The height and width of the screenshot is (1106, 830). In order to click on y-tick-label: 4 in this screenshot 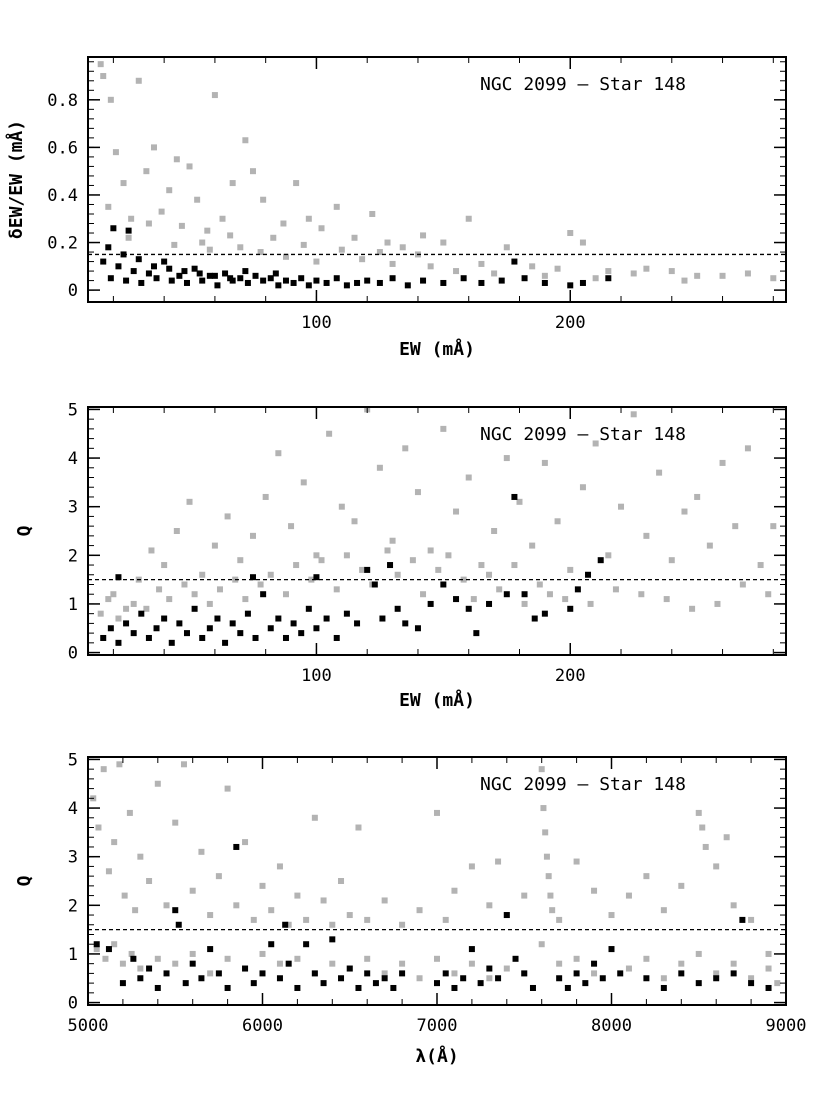, I will do `click(73, 459)`.